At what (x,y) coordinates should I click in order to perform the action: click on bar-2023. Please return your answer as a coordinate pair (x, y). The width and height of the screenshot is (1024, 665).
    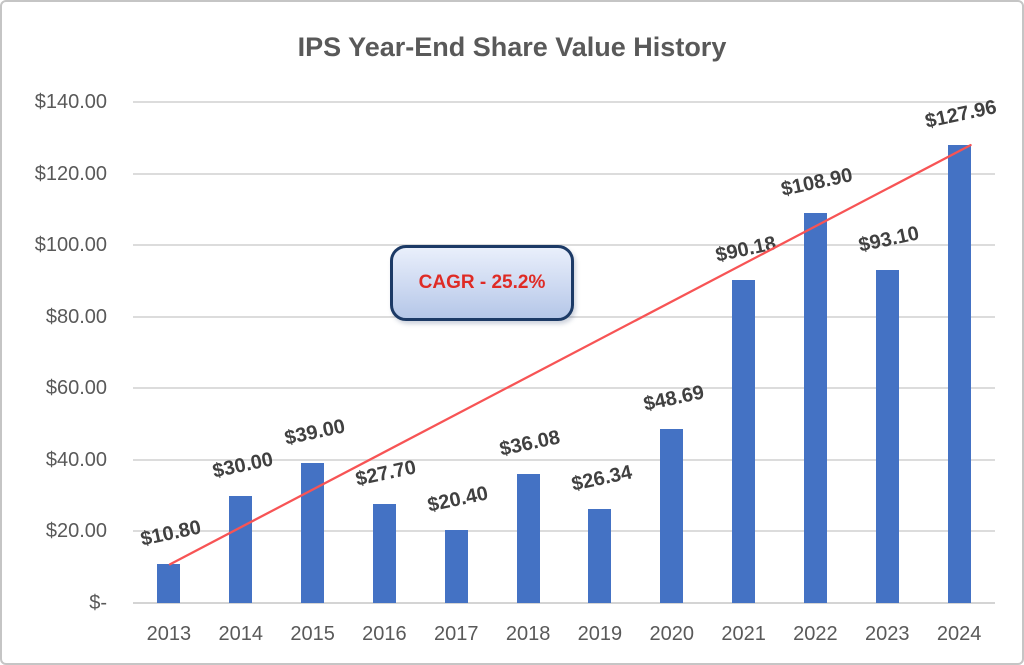
    Looking at the image, I should click on (887, 436).